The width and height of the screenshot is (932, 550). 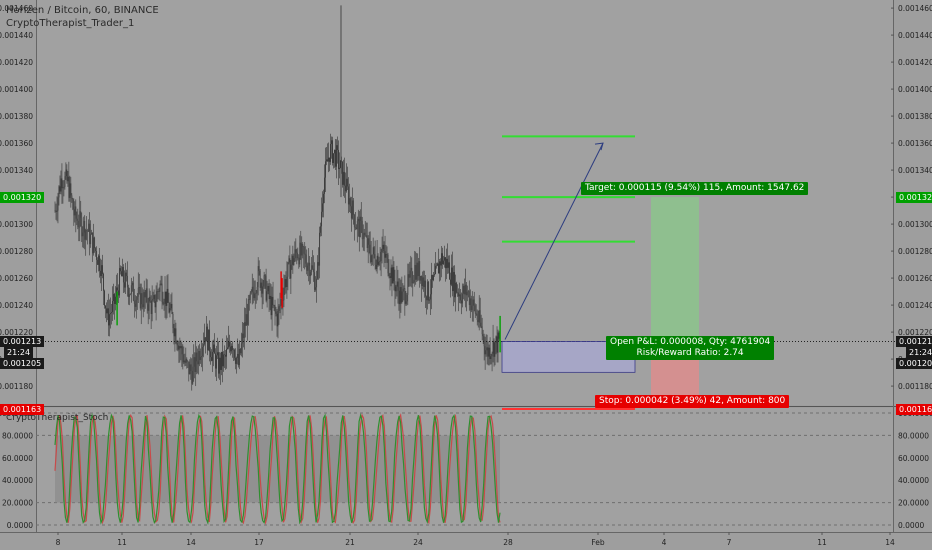 What do you see at coordinates (915, 62) in the screenshot?
I see `y-tick-right: 0.001420` at bounding box center [915, 62].